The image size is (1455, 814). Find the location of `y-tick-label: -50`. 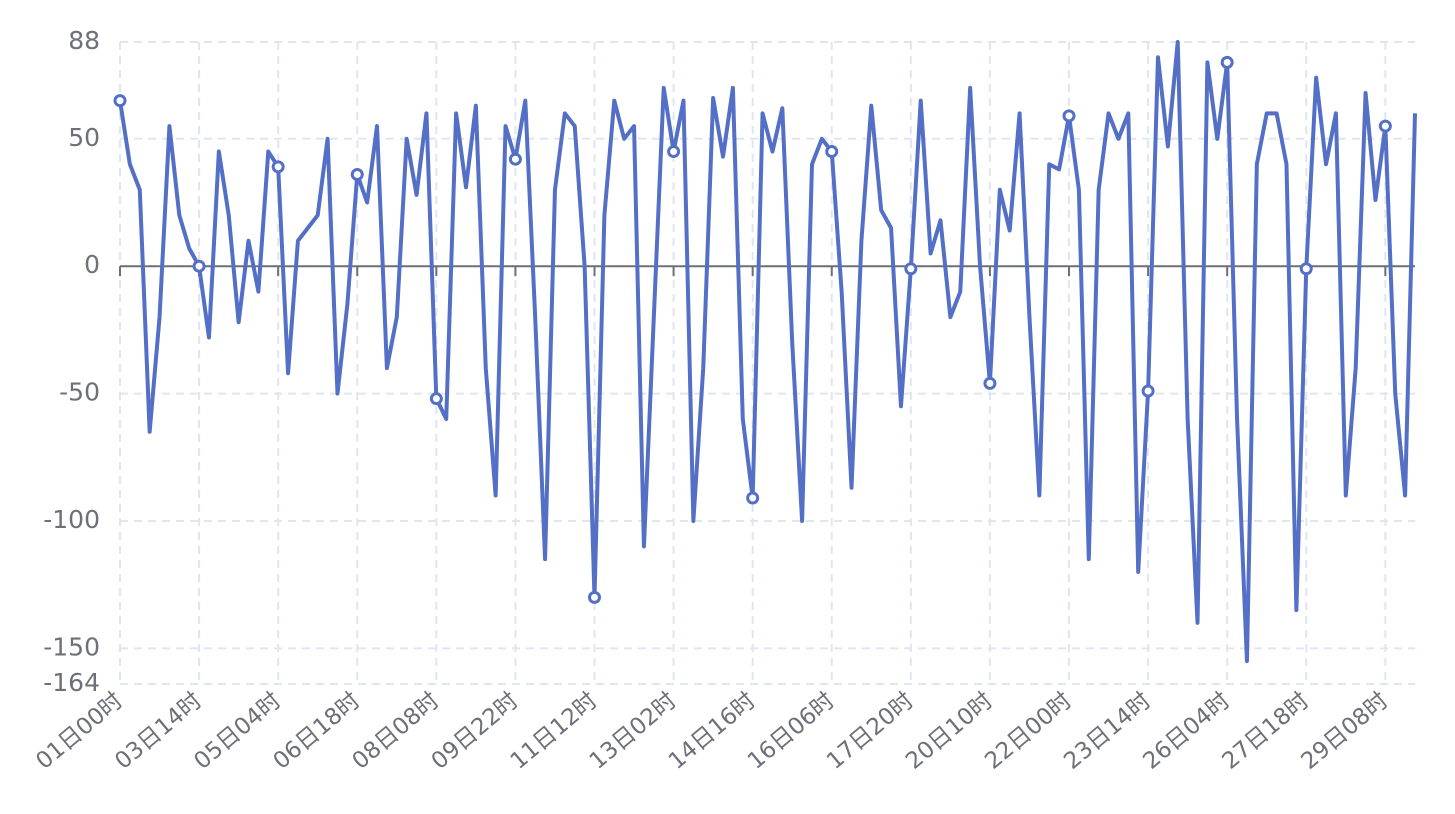

y-tick-label: -50 is located at coordinates (79, 392).